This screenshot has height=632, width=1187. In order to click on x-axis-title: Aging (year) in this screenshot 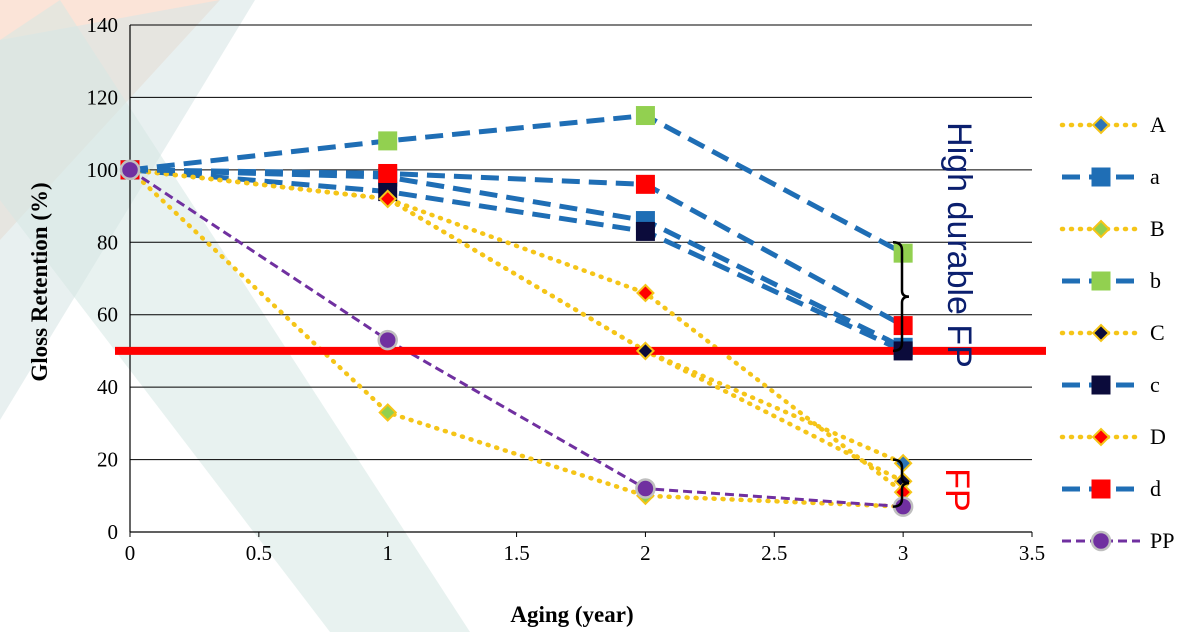, I will do `click(571, 614)`.